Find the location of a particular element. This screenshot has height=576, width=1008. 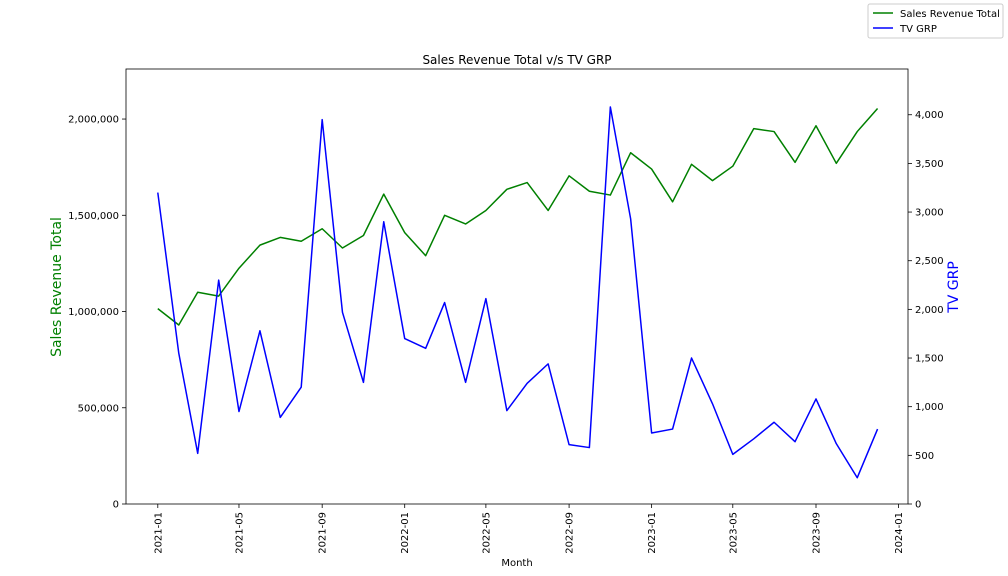

right-y-axis-ticks: 0 500 1,000 1,500 2,000 2,500 3,000 3,500 4,000 is located at coordinates (926, 310).